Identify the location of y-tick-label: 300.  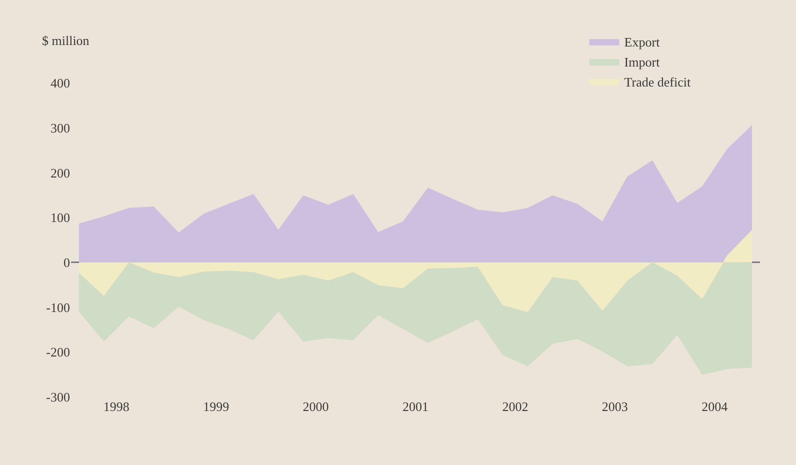
(60, 128).